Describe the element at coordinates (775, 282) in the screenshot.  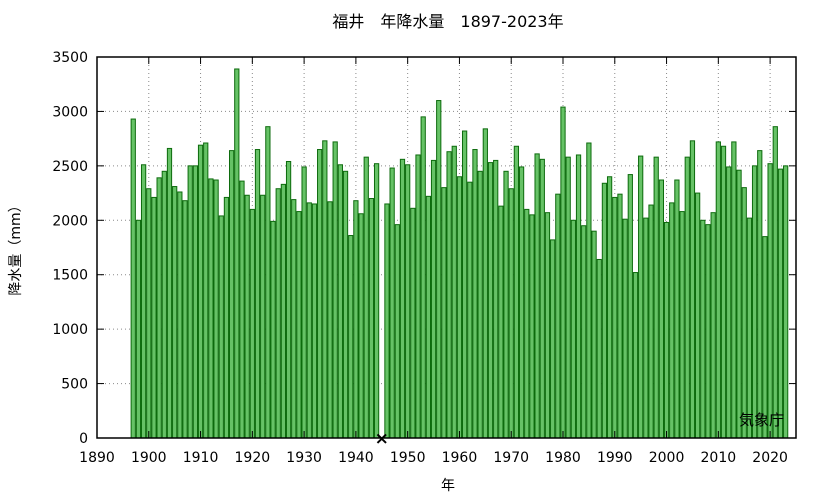
I see `bar-2021` at that location.